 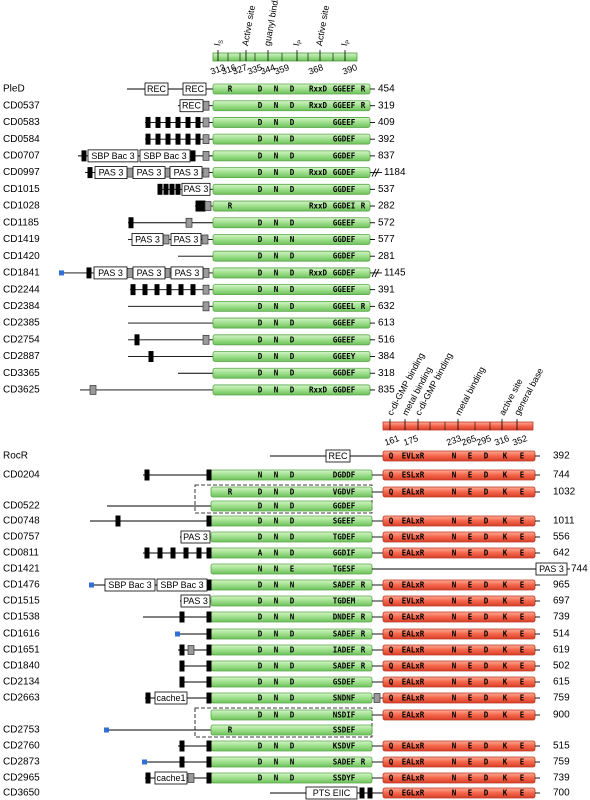 I want to click on domain-label: SBP Bac 3, so click(x=112, y=156).